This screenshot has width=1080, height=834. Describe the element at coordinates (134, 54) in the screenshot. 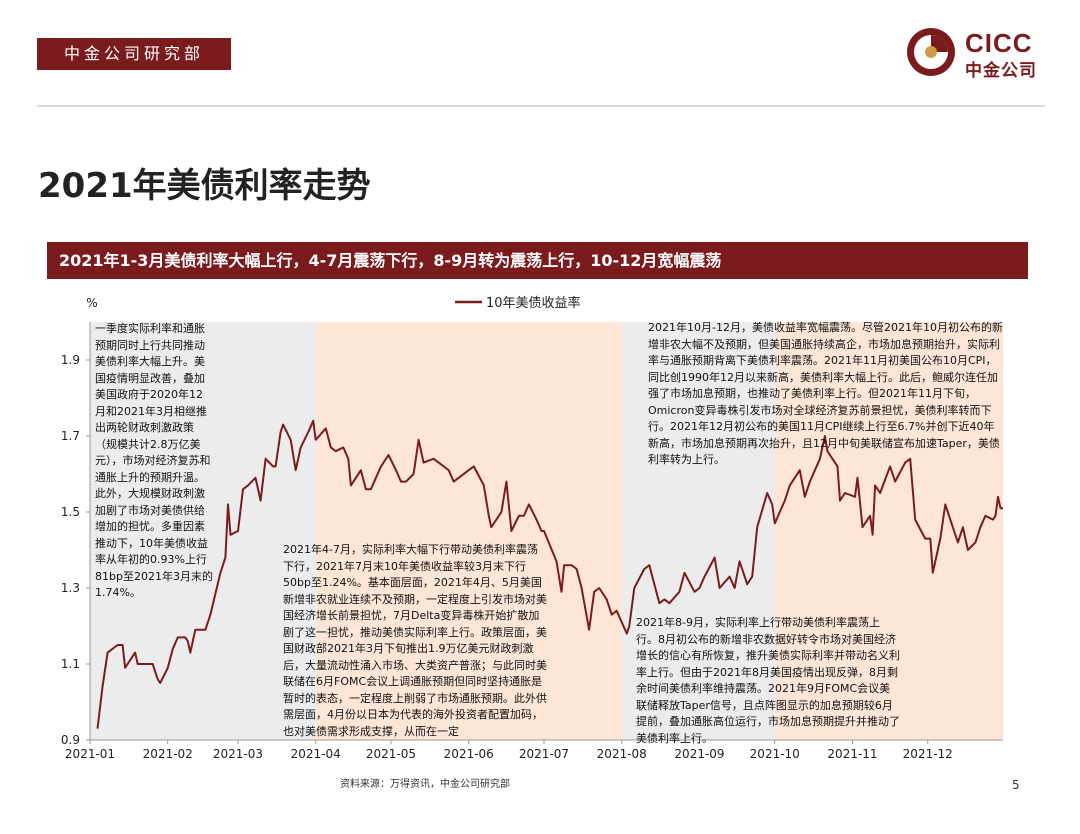

I see `department-badge: 中金公司研究部` at that location.